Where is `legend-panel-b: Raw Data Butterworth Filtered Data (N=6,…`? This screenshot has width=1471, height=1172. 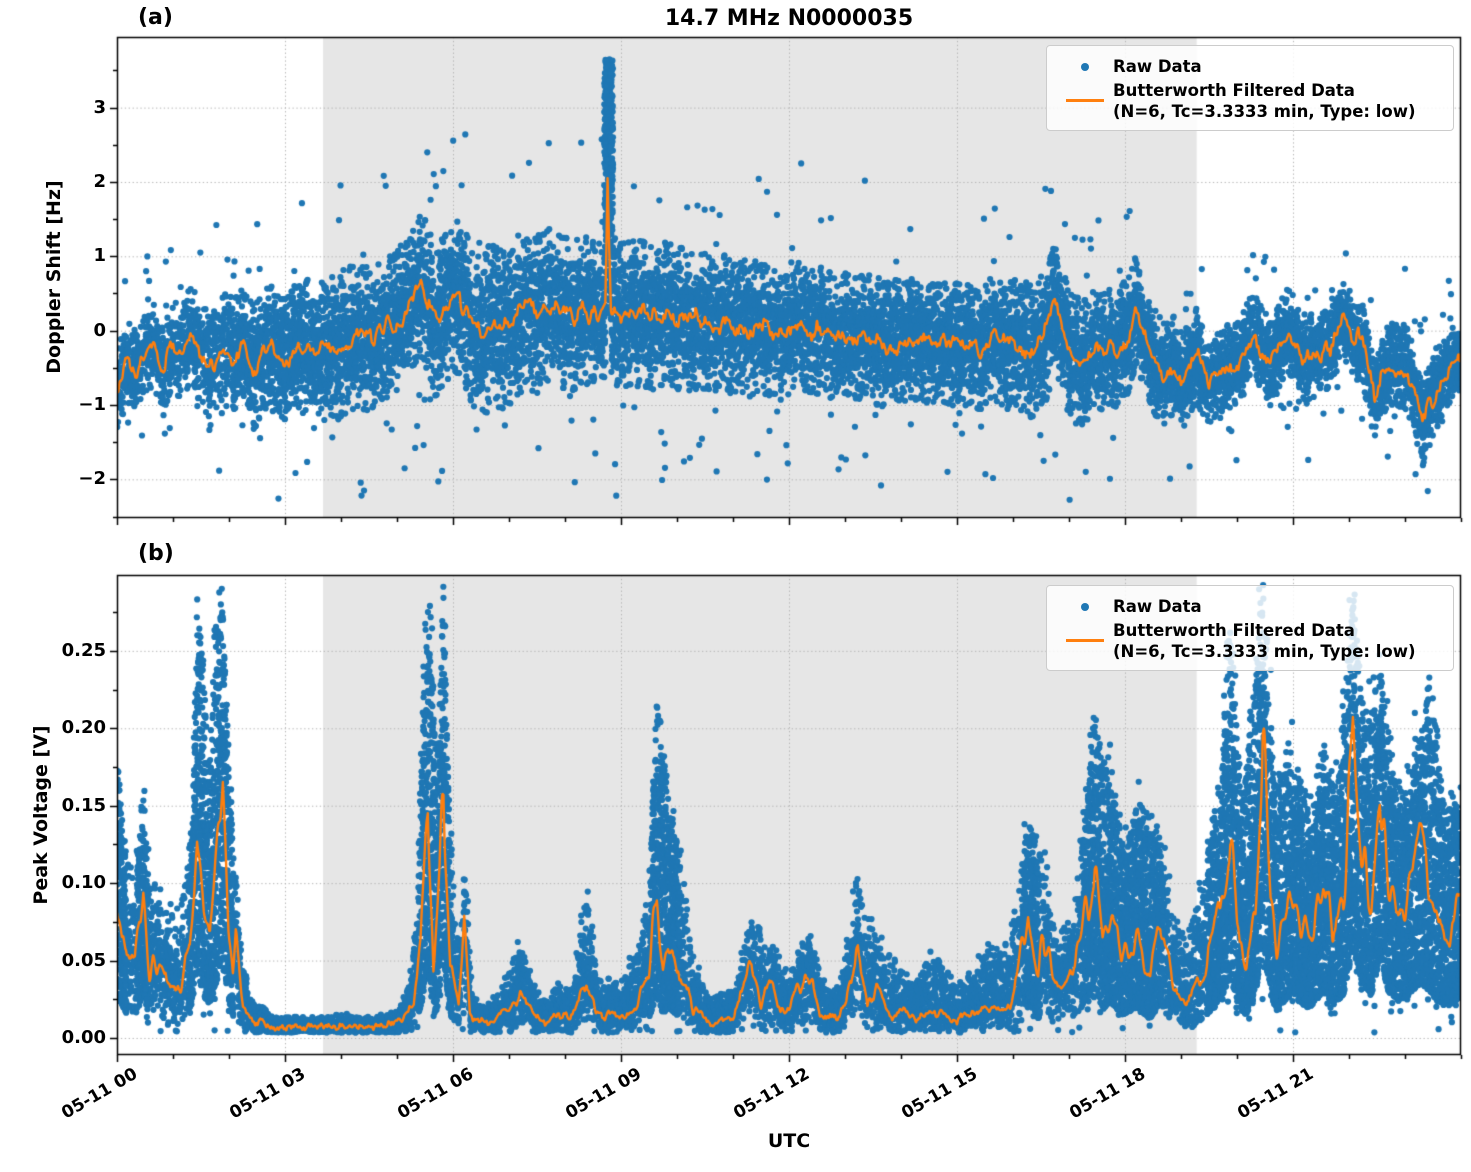 legend-panel-b: Raw Data Butterworth Filtered Data (N=6,… is located at coordinates (1250, 628).